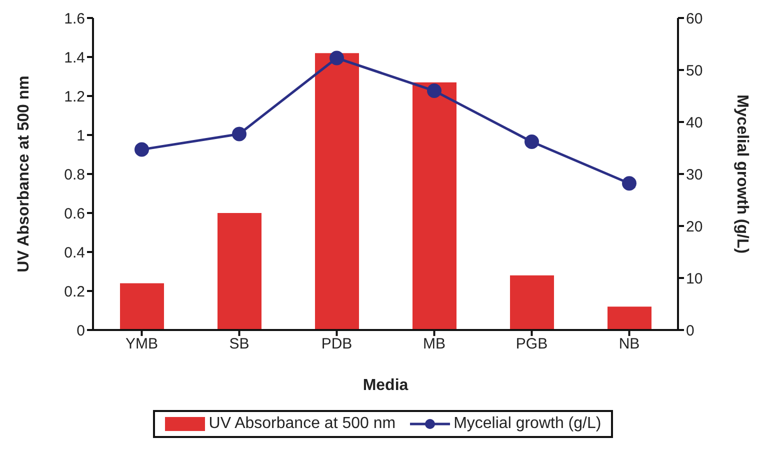  I want to click on x-tick-label: SB, so click(239, 344).